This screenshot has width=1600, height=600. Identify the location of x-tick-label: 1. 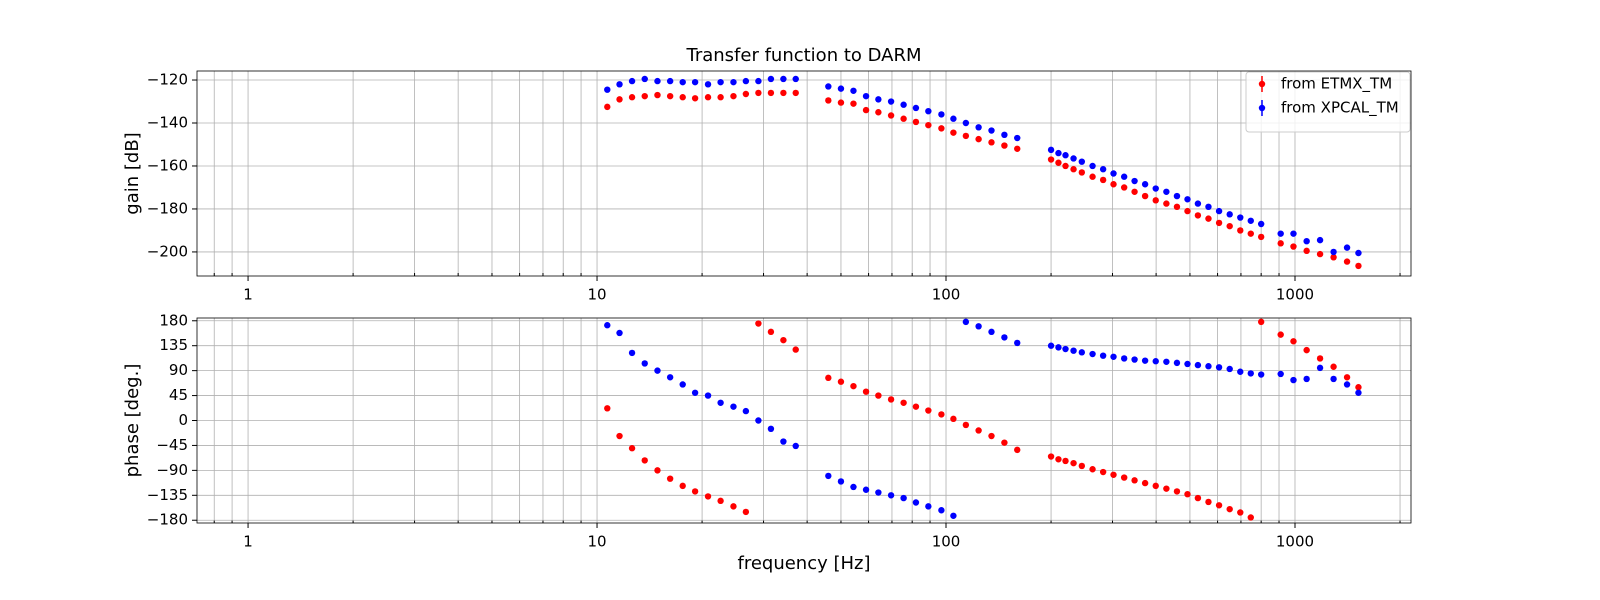
(248, 542).